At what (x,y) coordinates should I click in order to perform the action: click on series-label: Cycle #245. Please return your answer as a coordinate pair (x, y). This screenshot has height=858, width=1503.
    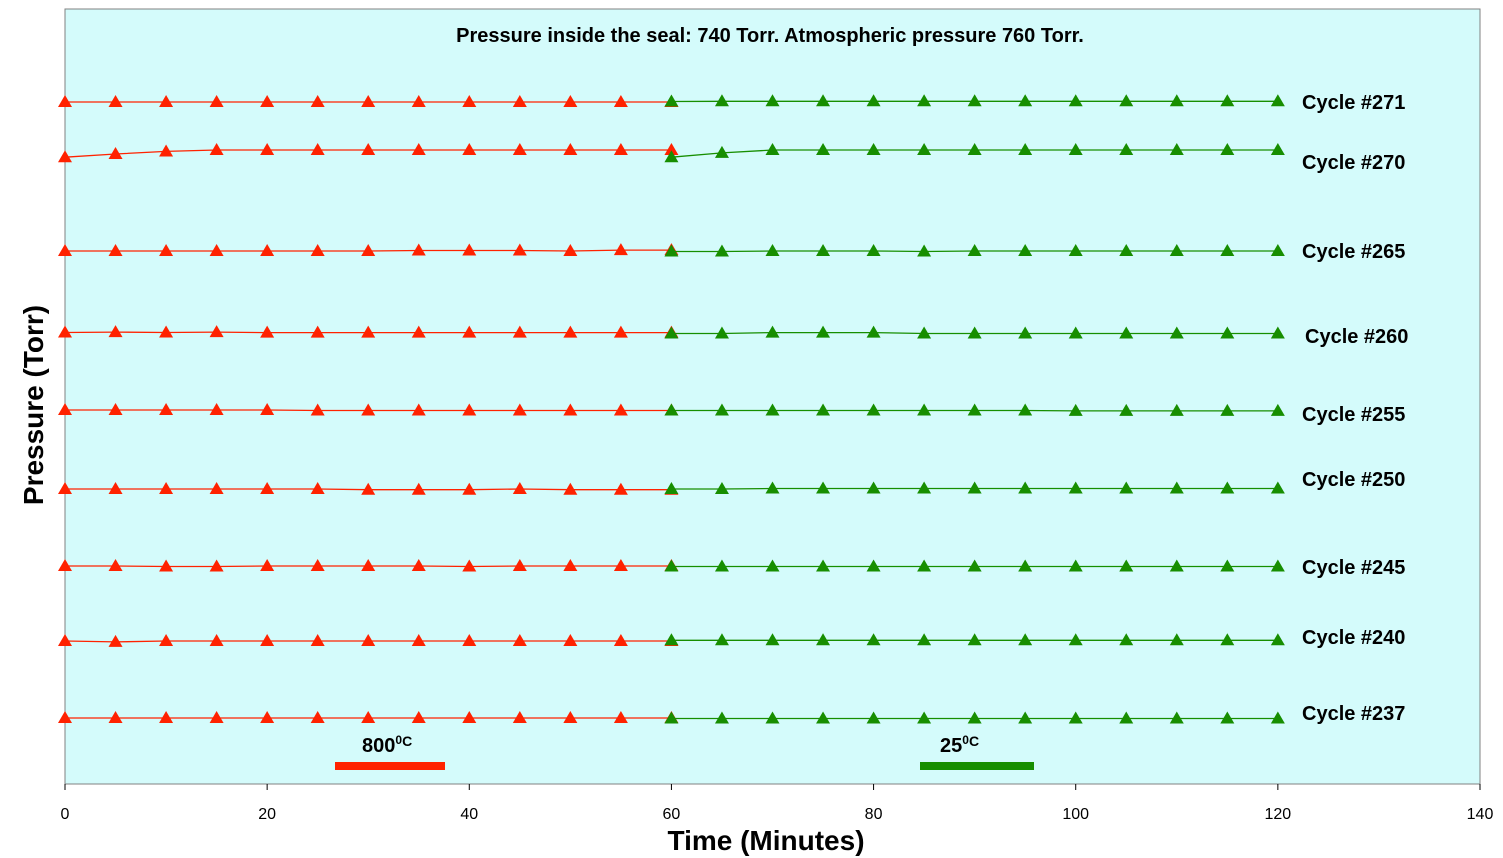
    Looking at the image, I should click on (1353, 568).